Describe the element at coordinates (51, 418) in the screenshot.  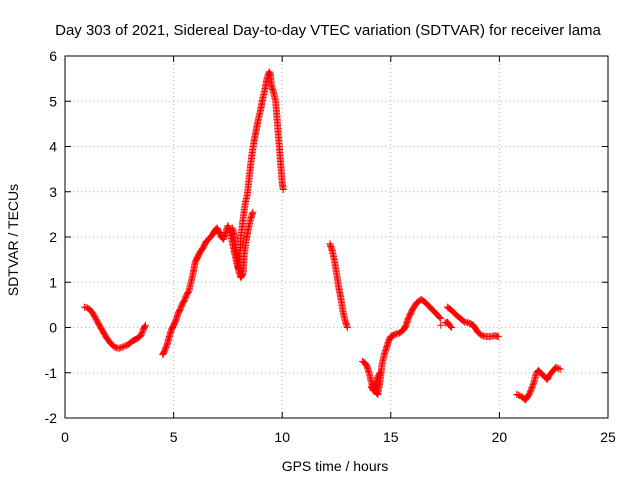
I see `y-tick-label: -2` at that location.